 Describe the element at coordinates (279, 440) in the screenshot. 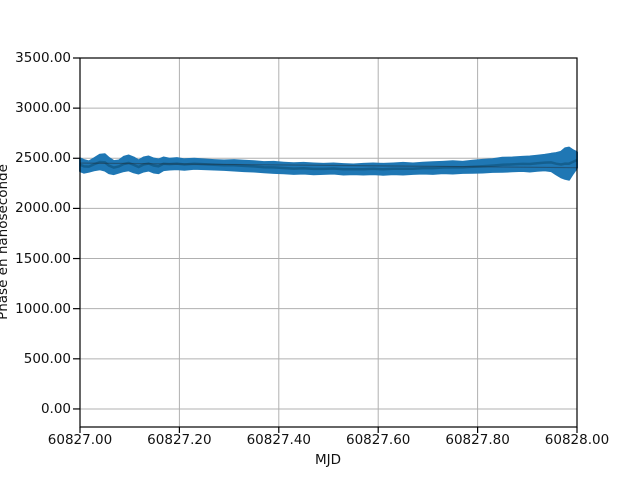

I see `x-tick-label: 60827.40` at that location.